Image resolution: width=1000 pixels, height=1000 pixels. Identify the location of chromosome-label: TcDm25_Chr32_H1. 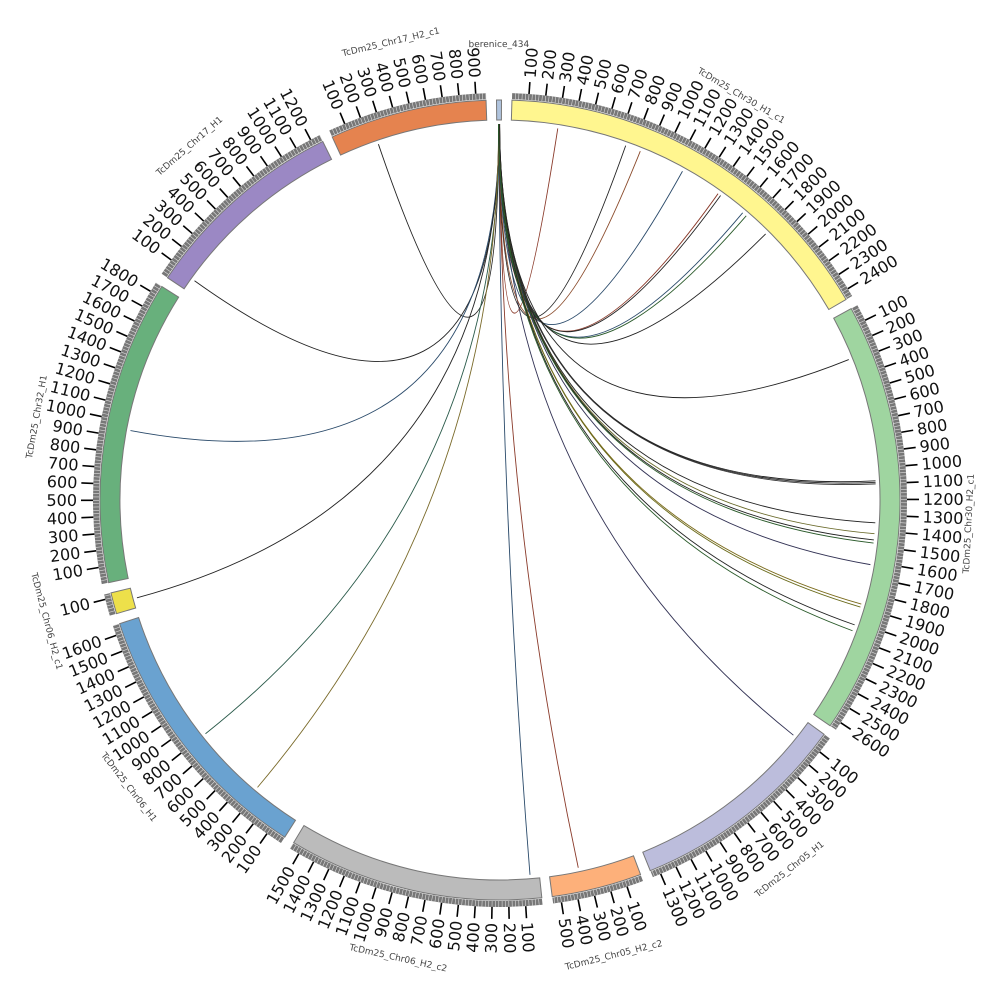
(37, 417).